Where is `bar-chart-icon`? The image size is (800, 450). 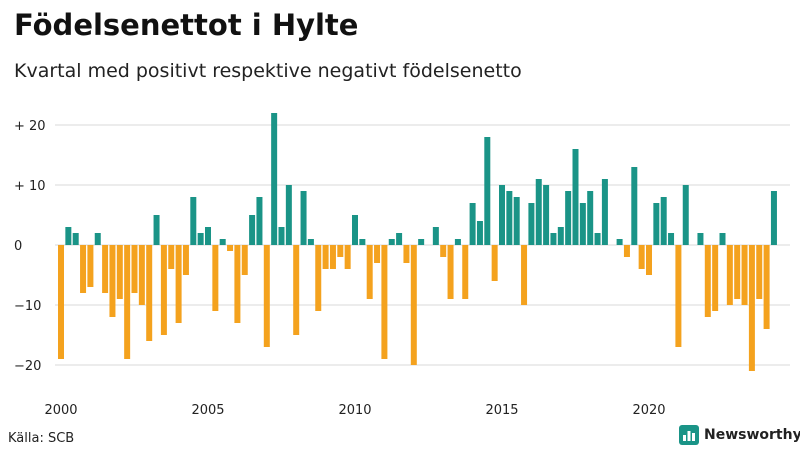 bar-chart-icon is located at coordinates (689, 435).